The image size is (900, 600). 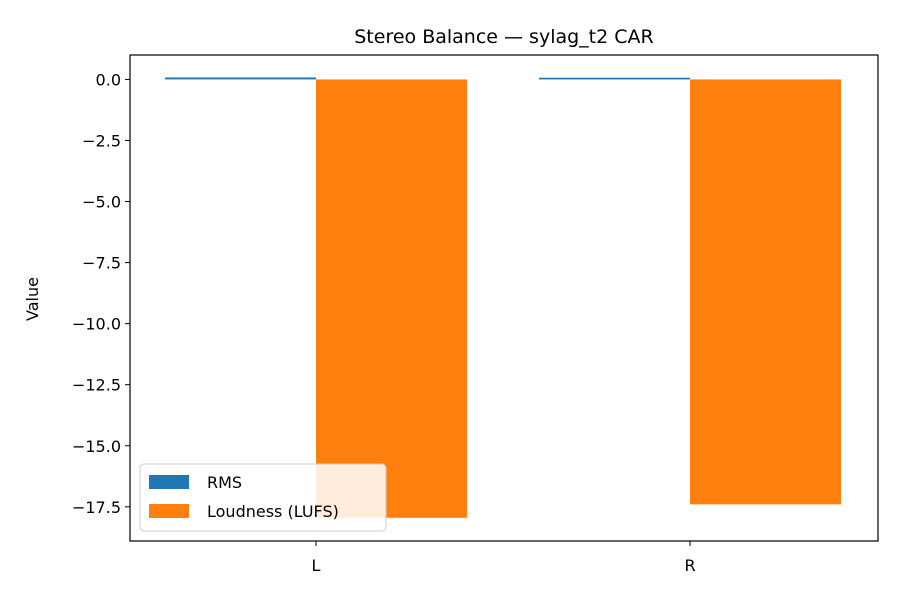 I want to click on y-tick-label: 0.0, so click(x=108, y=79).